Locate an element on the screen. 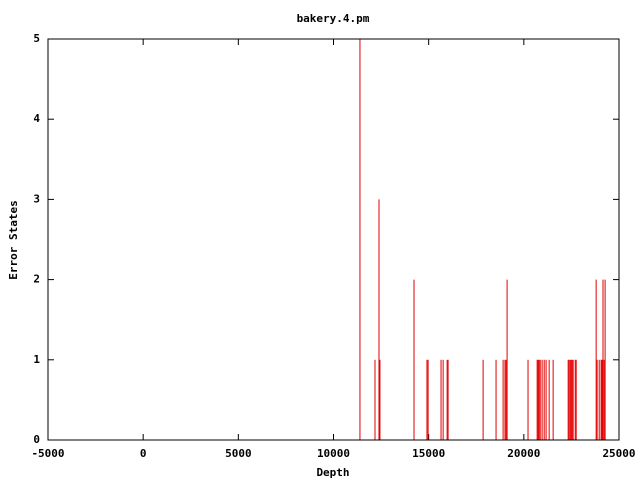 The height and width of the screenshot is (480, 640). y-tick-label: 1 is located at coordinates (36, 359).